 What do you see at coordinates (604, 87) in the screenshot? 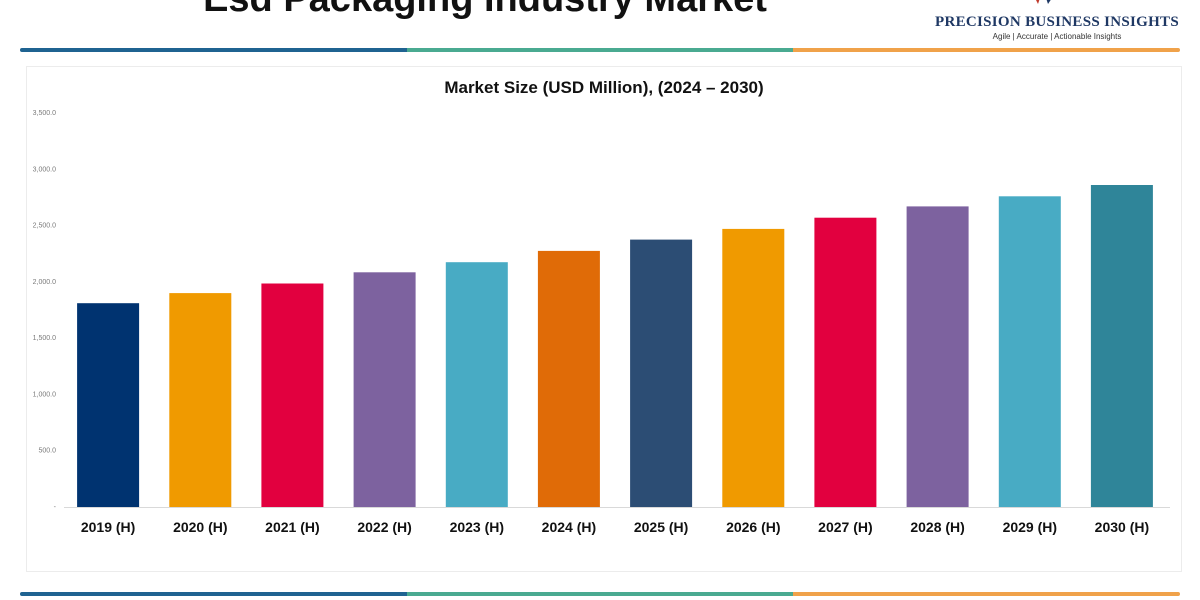
I see `chart-title: Market Size (USD Million), (2024 – 2030)` at bounding box center [604, 87].